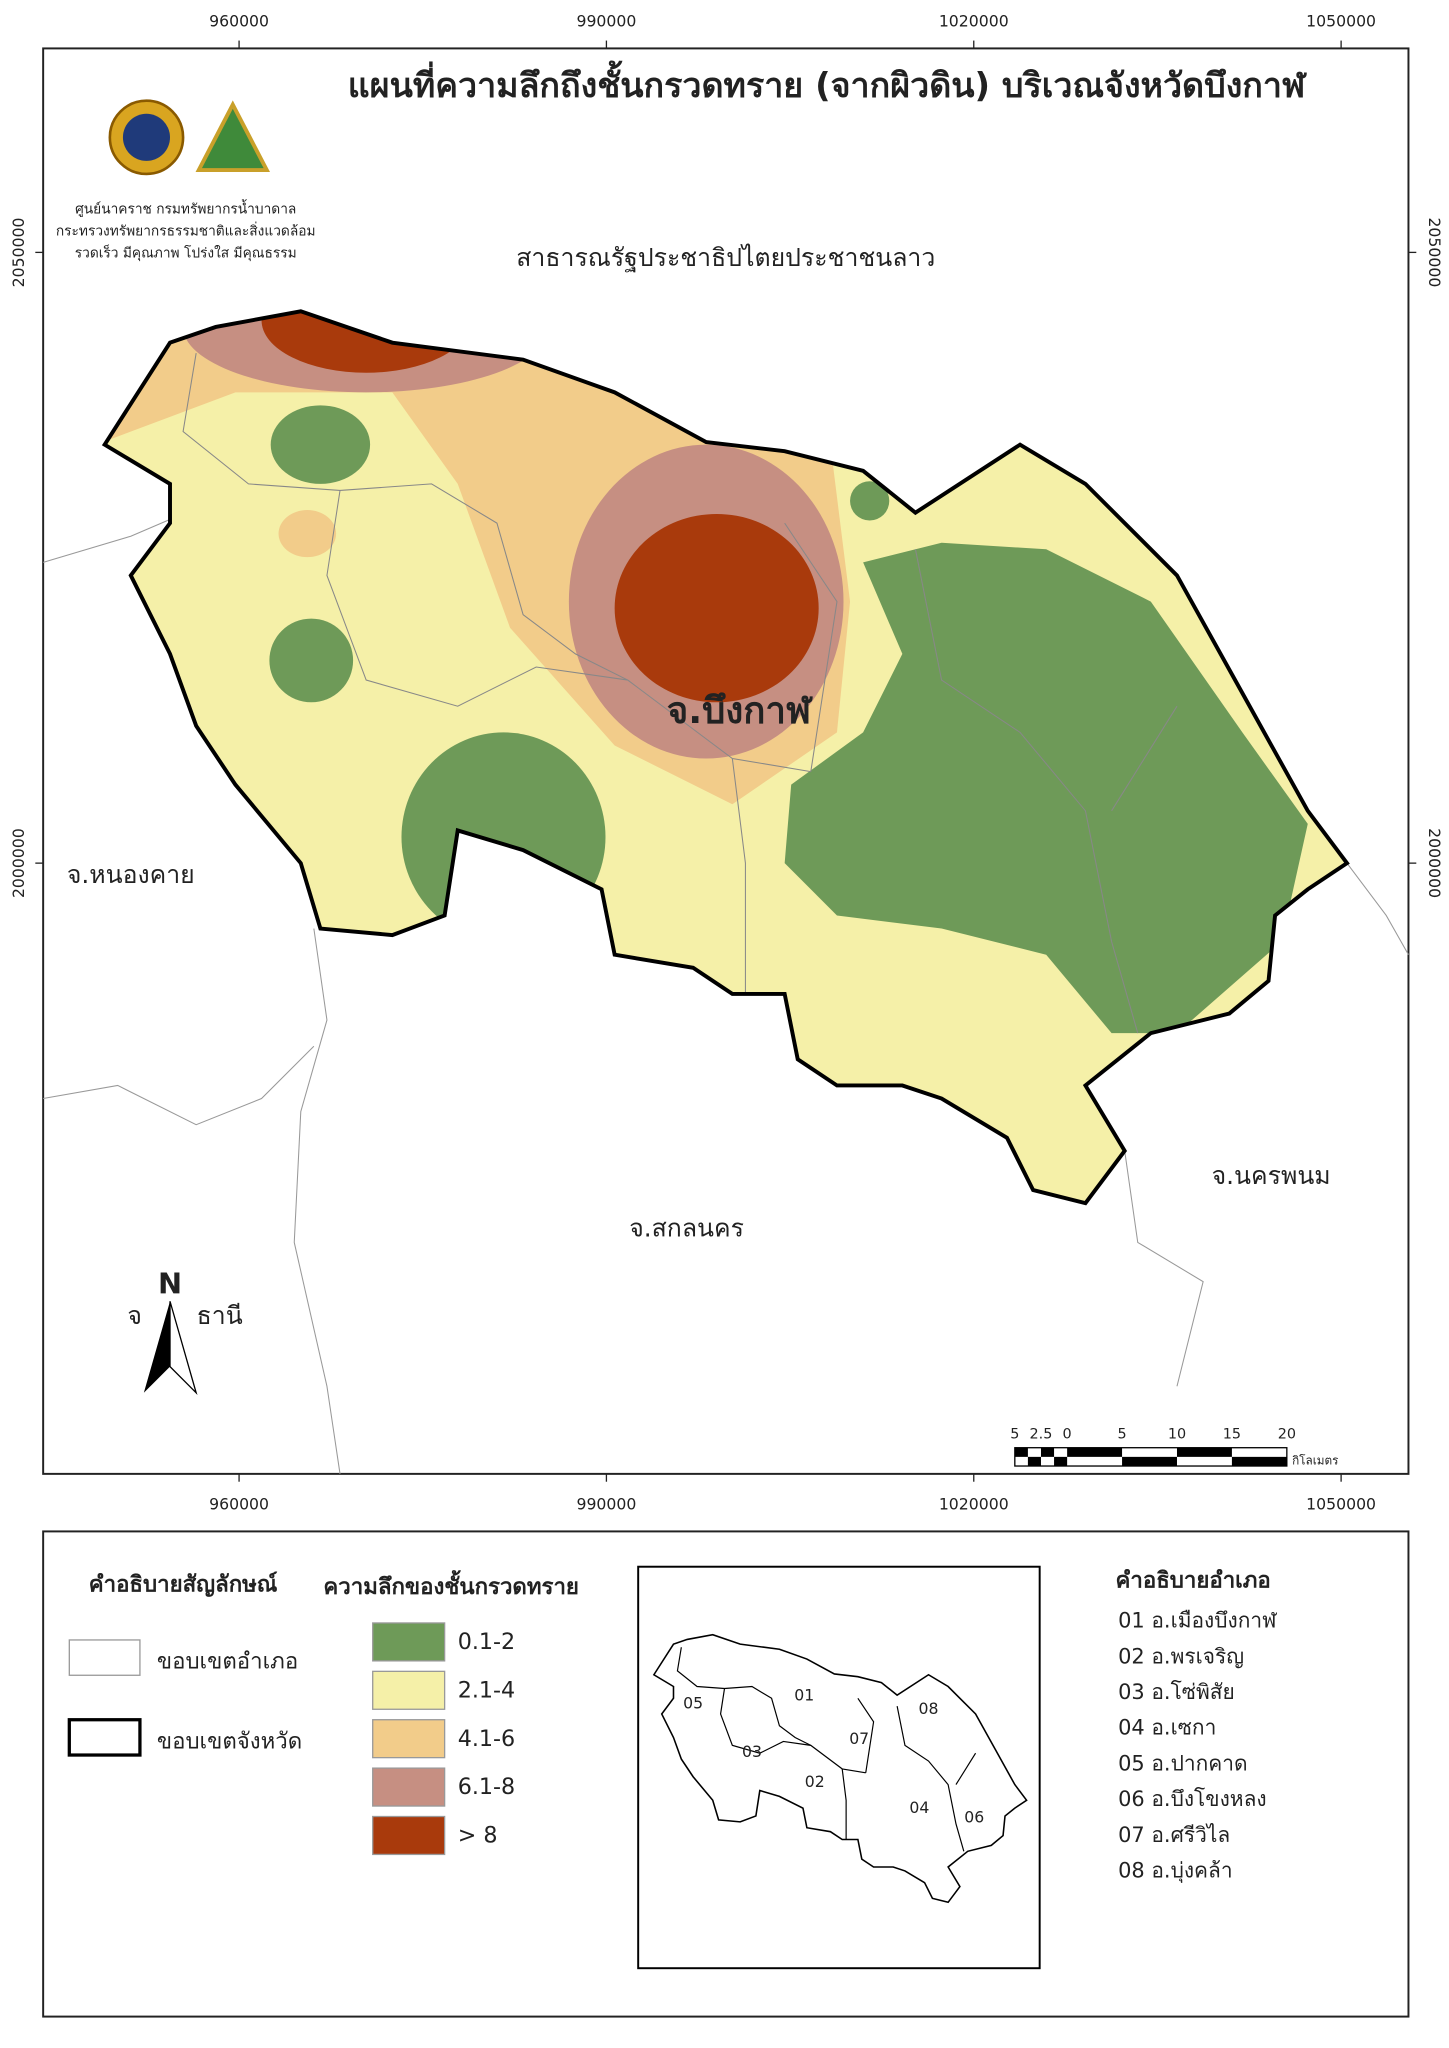  What do you see at coordinates (1167, 1728) in the screenshot?
I see `district-item: 04 อ.เซกา` at bounding box center [1167, 1728].